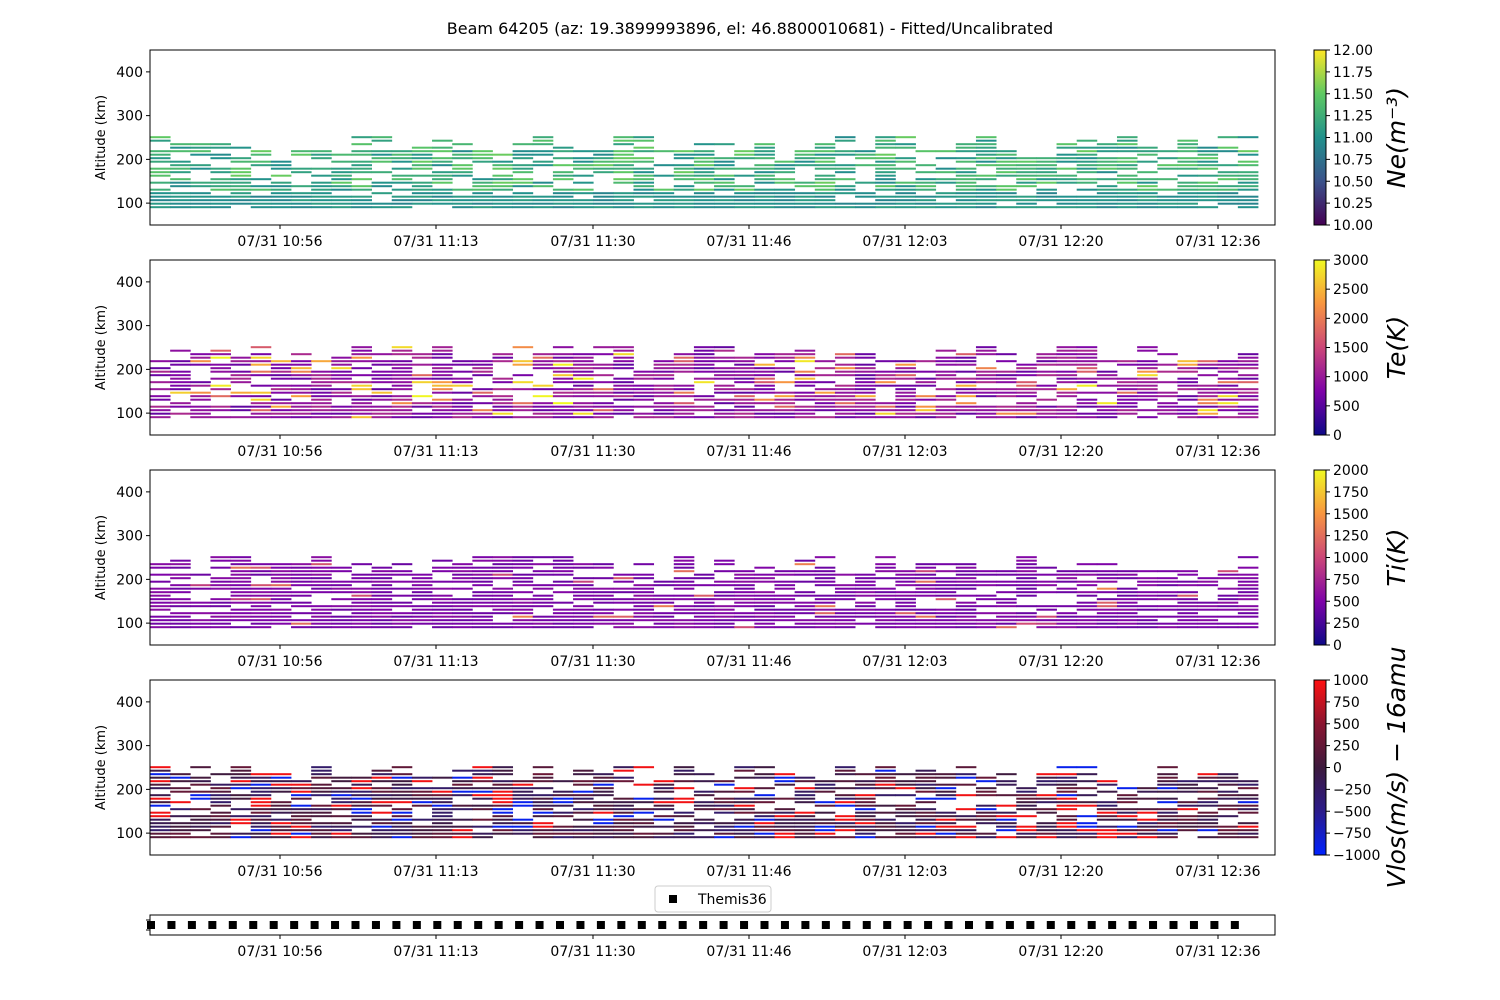  What do you see at coordinates (1153, 925) in the screenshot?
I see `themis-marker` at bounding box center [1153, 925].